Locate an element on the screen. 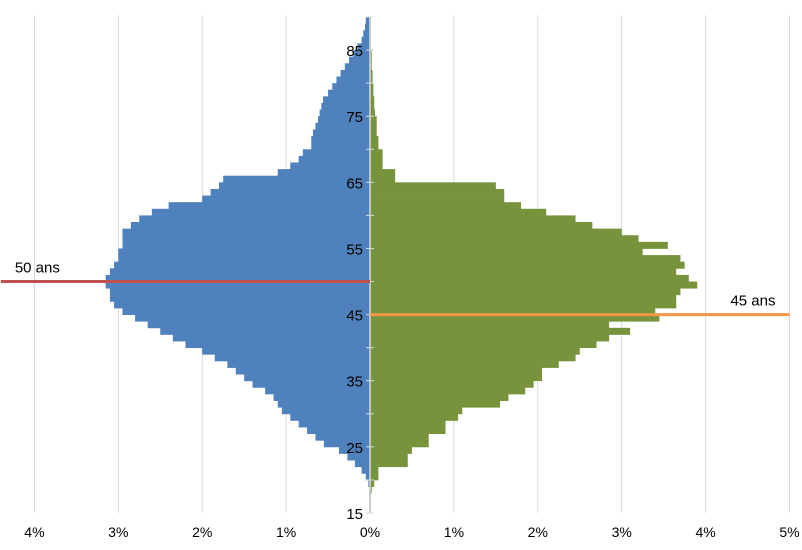  y-tick-label: 55 is located at coordinates (354, 249).